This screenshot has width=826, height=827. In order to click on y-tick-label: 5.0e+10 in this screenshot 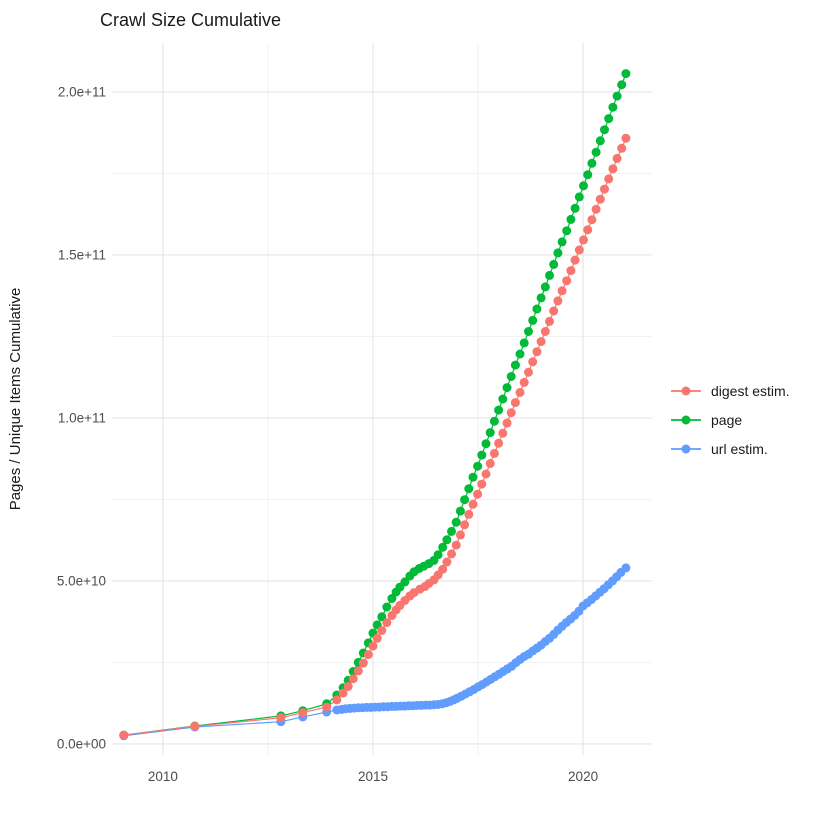, I will do `click(81, 580)`.